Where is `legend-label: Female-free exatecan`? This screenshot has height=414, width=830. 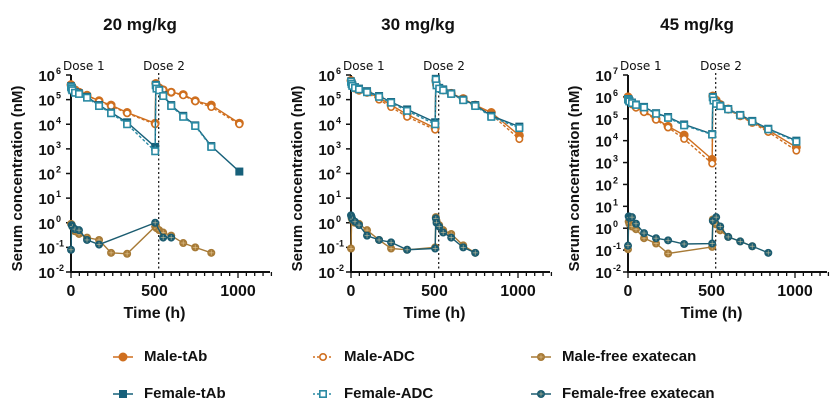
legend-label: Female-free exatecan is located at coordinates (638, 393).